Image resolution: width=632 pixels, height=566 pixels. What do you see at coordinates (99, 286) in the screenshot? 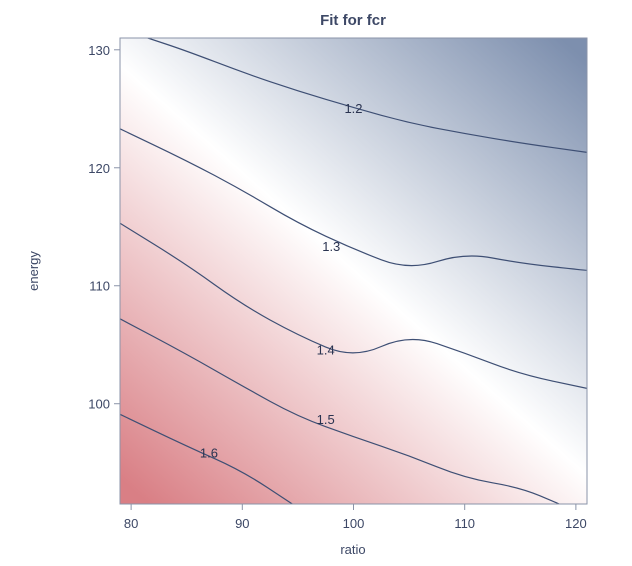
I see `y-tick-label: 110` at bounding box center [99, 286].